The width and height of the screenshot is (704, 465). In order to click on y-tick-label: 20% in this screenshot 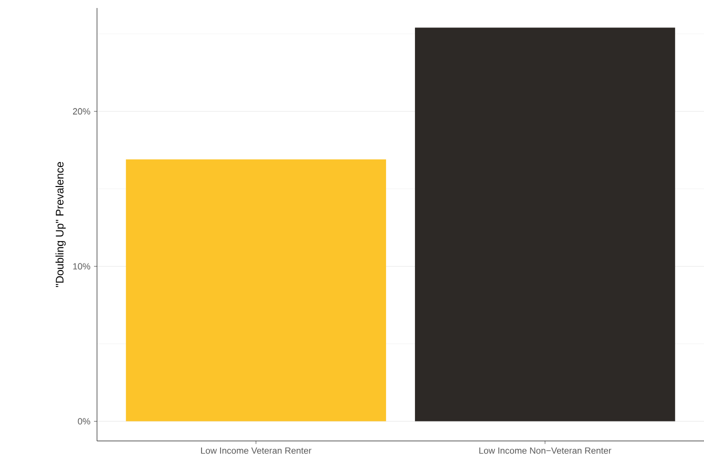, I will do `click(81, 111)`.